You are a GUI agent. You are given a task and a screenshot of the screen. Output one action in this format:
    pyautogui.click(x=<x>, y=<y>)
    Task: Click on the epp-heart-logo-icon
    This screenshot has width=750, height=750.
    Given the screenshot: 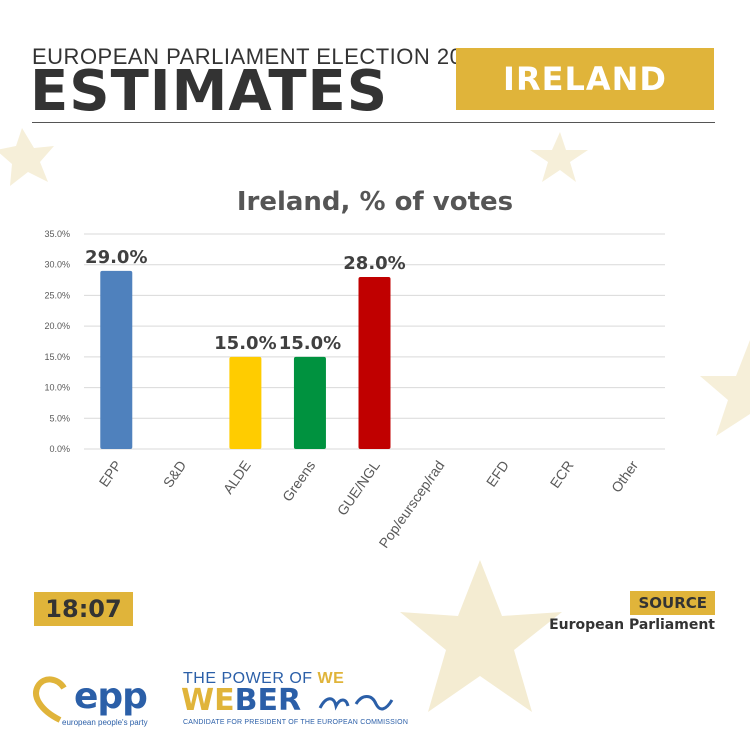 What is the action you would take?
    pyautogui.click(x=50, y=699)
    